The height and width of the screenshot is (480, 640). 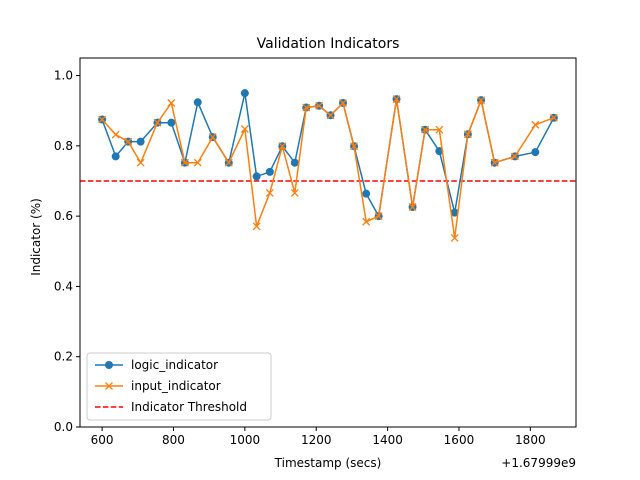 What do you see at coordinates (316, 440) in the screenshot?
I see `x-tick-label: 1200` at bounding box center [316, 440].